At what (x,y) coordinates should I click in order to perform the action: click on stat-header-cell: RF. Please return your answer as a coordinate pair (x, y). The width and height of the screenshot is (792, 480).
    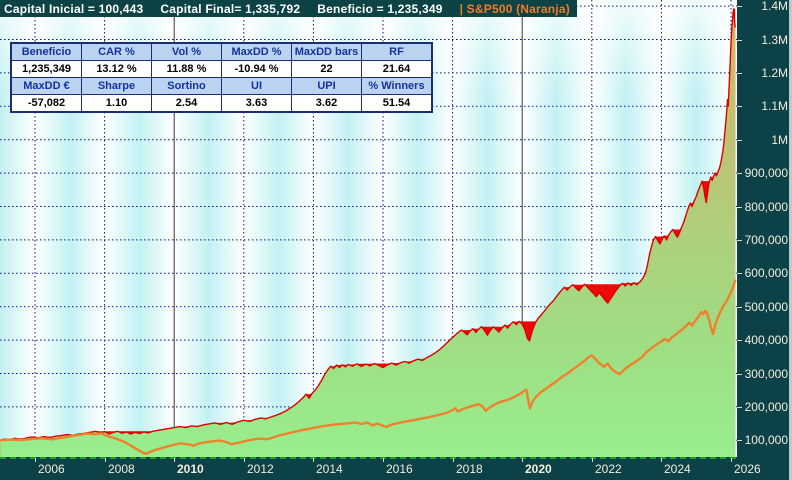
    Looking at the image, I should click on (397, 51).